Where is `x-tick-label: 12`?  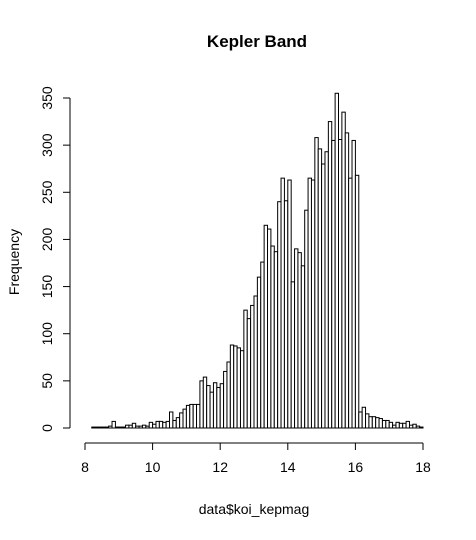 x-tick-label: 12 is located at coordinates (220, 467).